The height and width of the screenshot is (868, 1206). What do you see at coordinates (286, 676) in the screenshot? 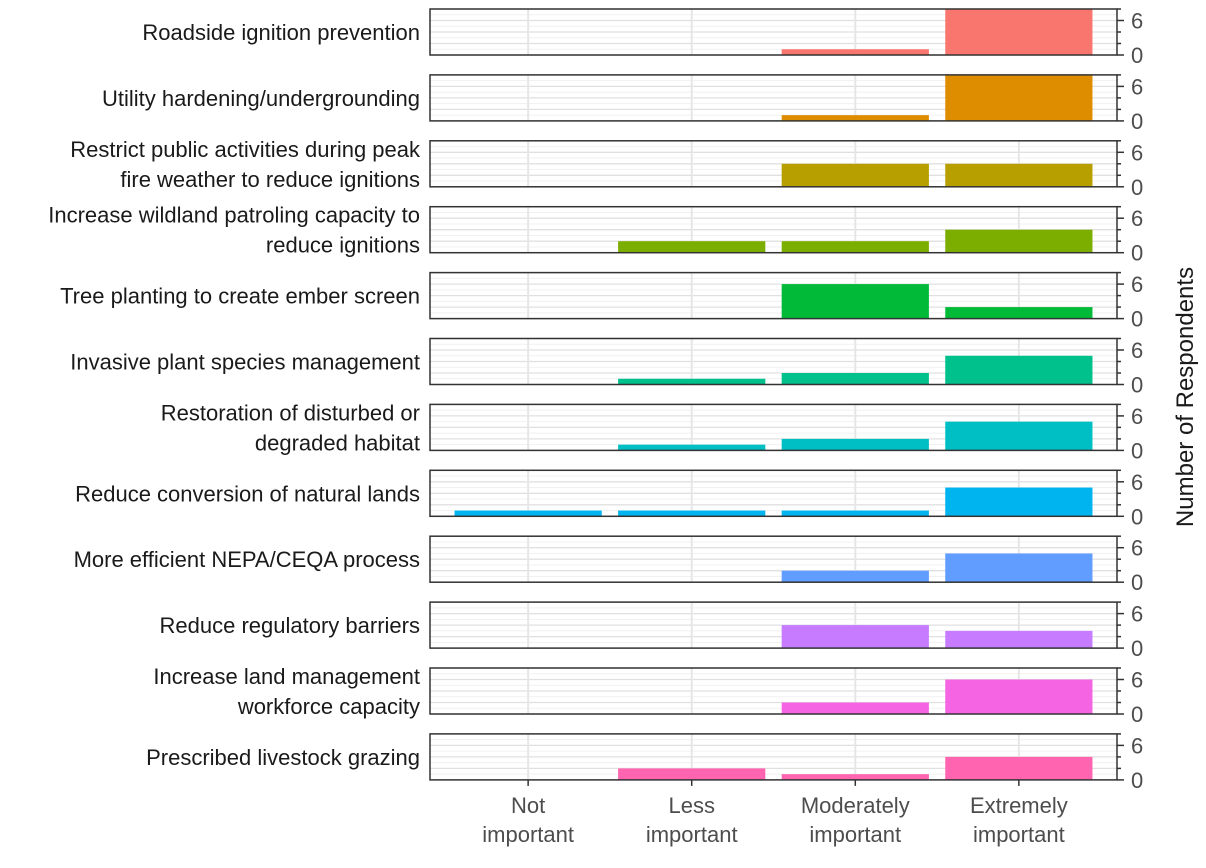
I see `facet-label: Increase land management` at bounding box center [286, 676].